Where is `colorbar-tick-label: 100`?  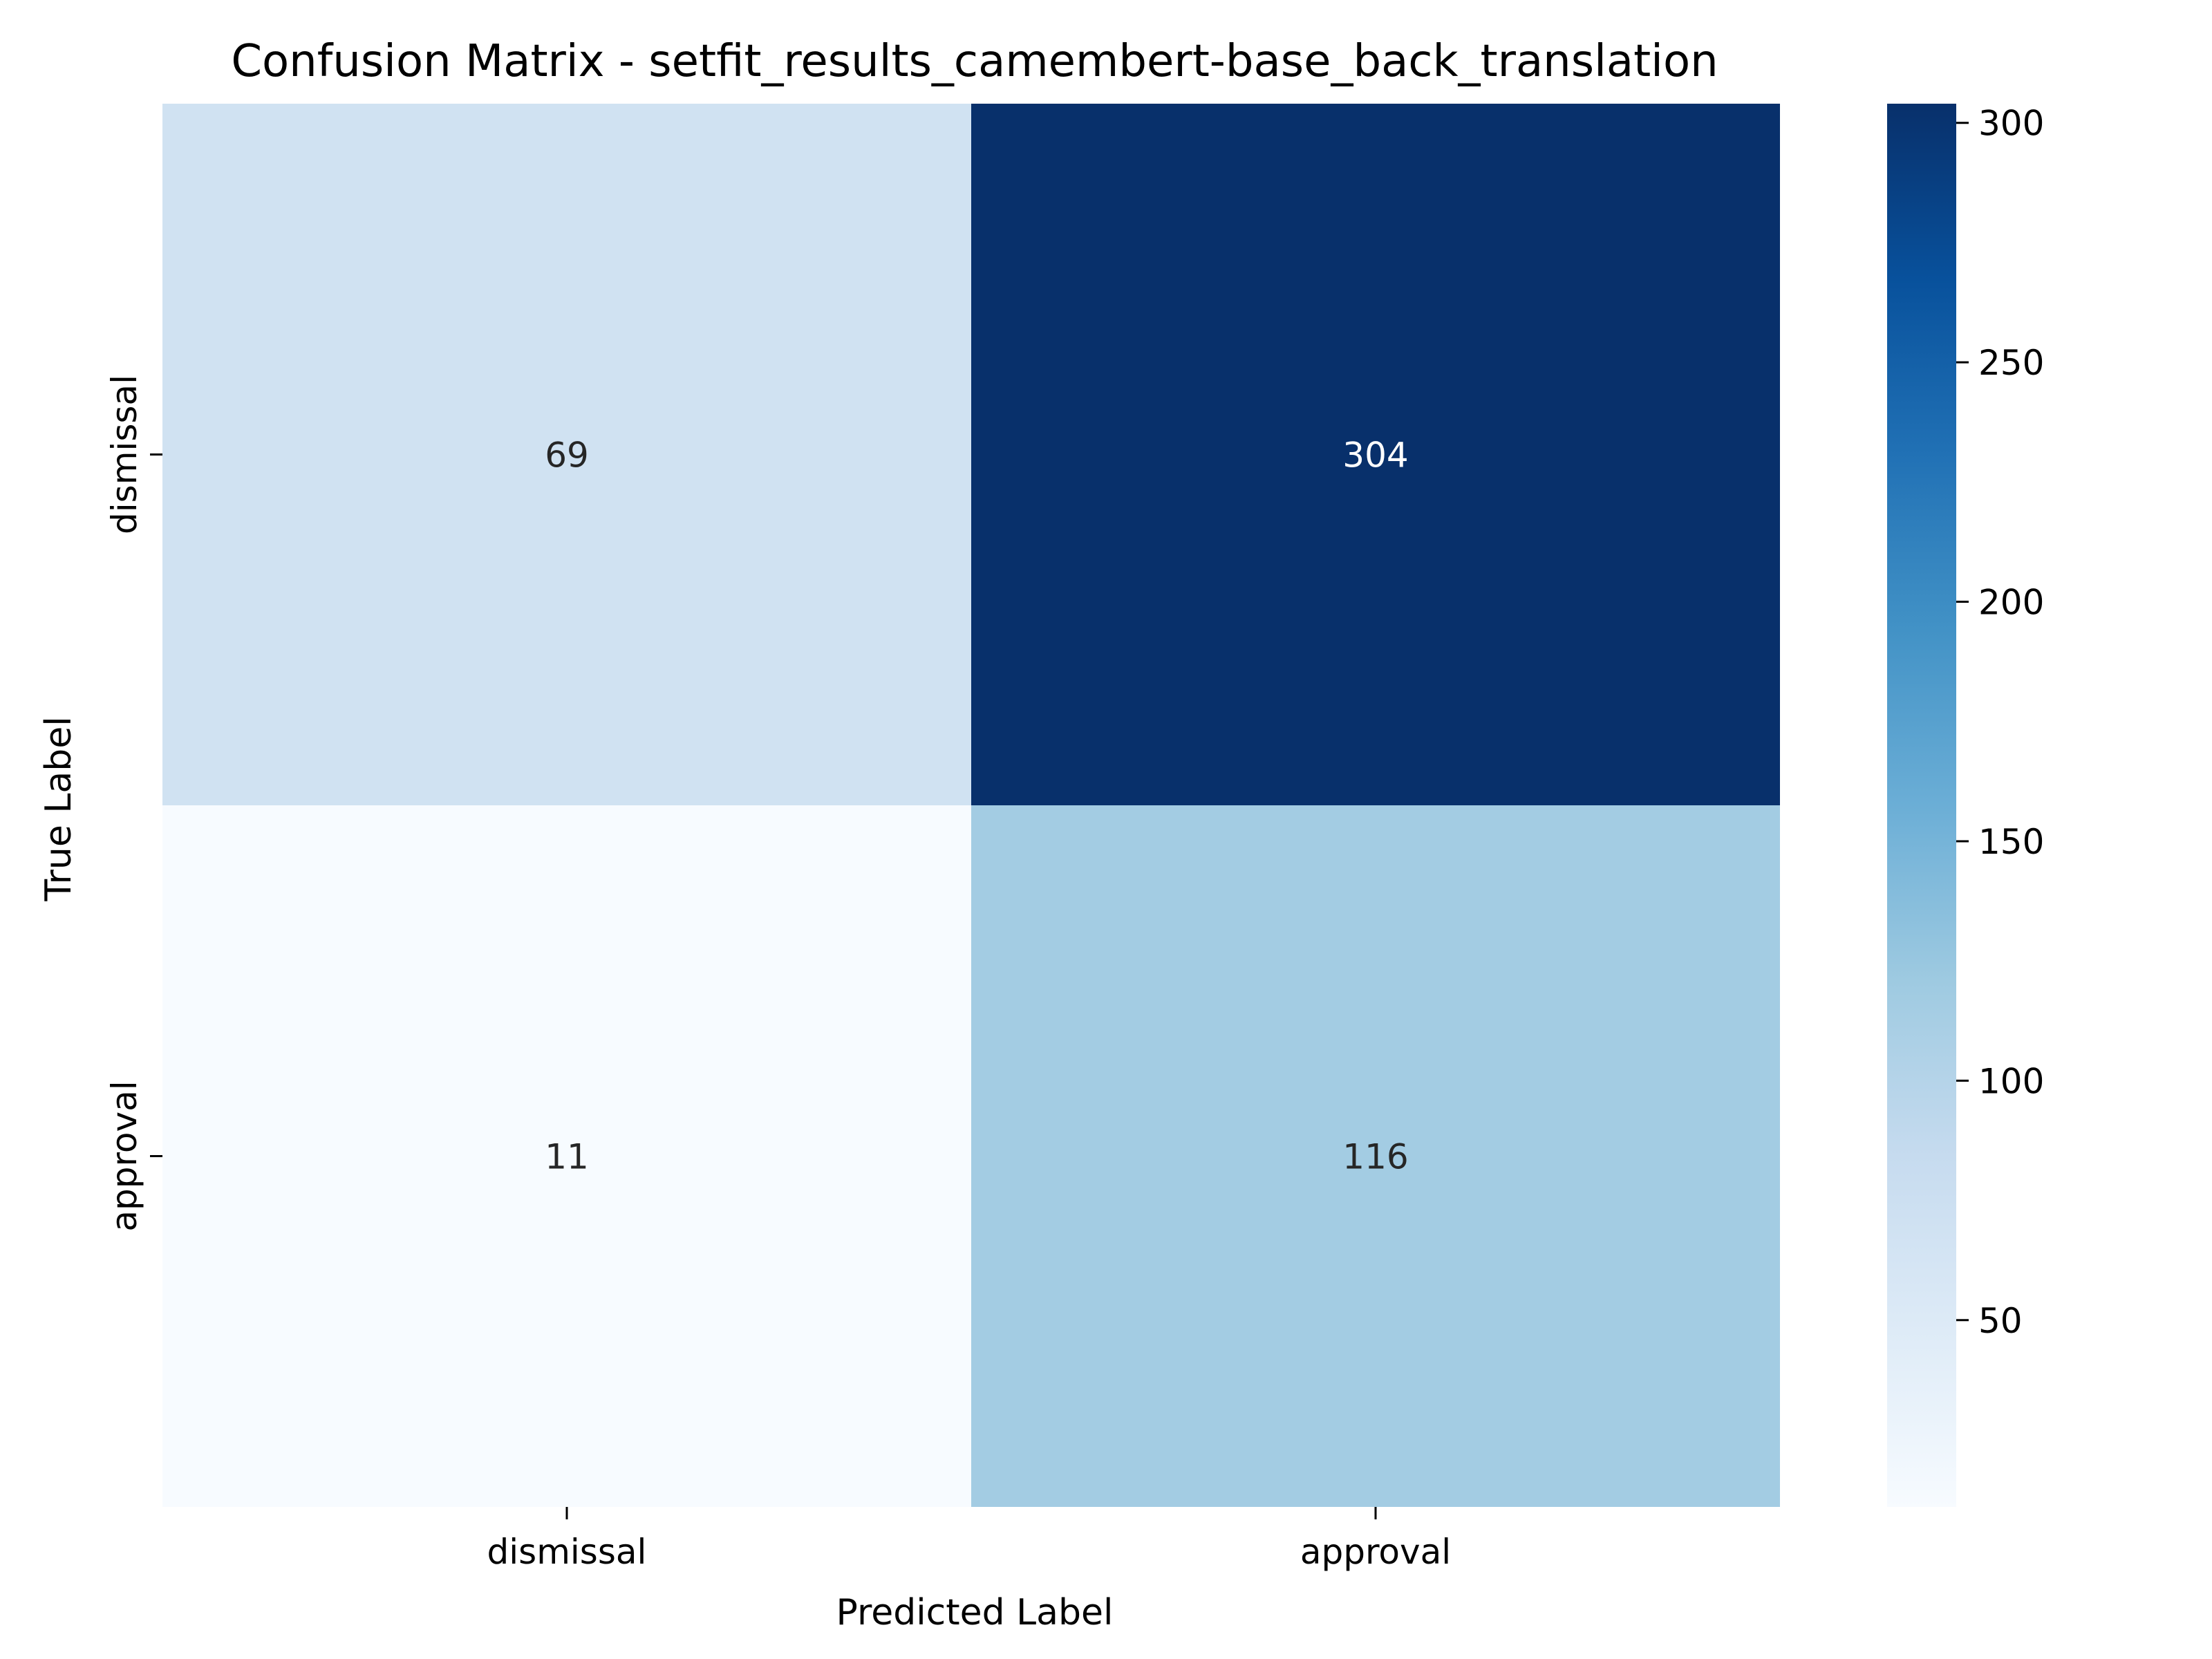
colorbar-tick-label: 100 is located at coordinates (2011, 1081).